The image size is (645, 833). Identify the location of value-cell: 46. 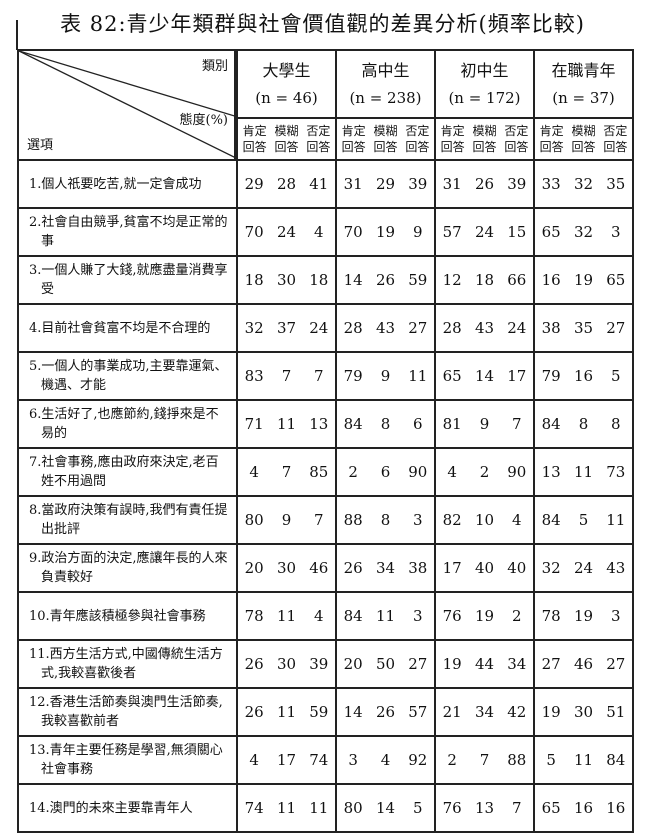
(583, 664).